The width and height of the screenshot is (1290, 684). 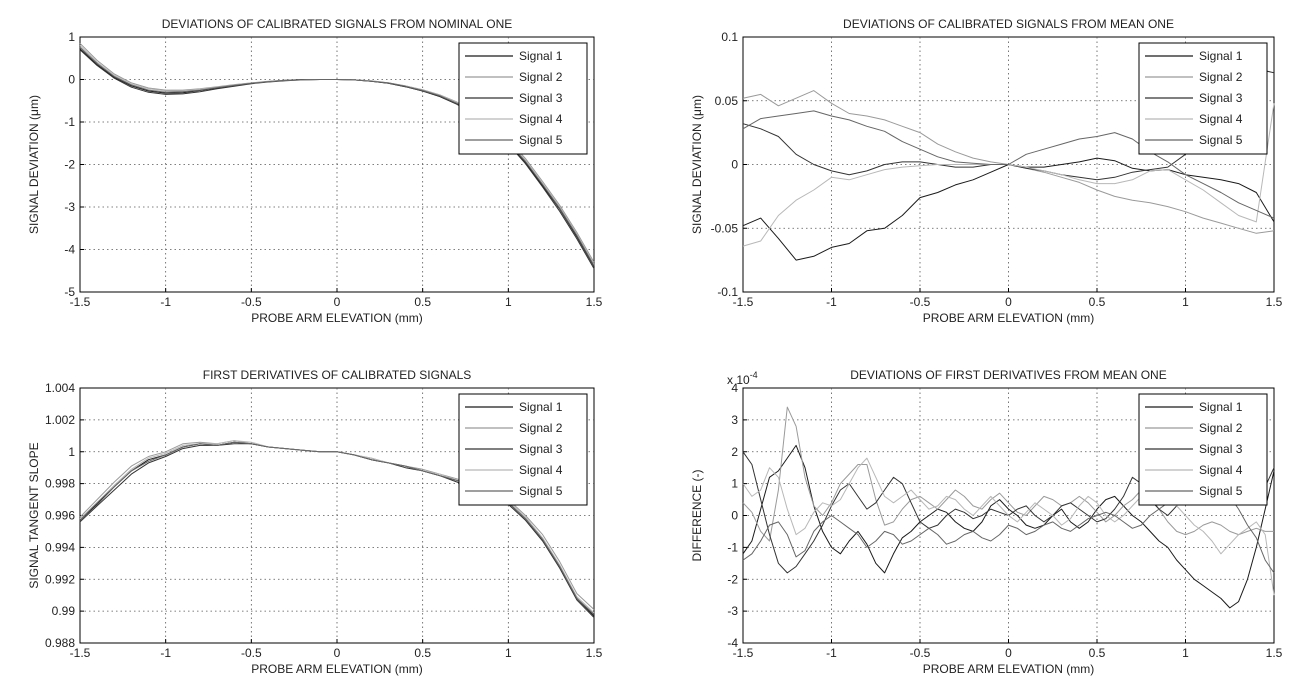 What do you see at coordinates (34, 515) in the screenshot?
I see `y-axis-label: SIGNAL TANGENT SLOPE` at bounding box center [34, 515].